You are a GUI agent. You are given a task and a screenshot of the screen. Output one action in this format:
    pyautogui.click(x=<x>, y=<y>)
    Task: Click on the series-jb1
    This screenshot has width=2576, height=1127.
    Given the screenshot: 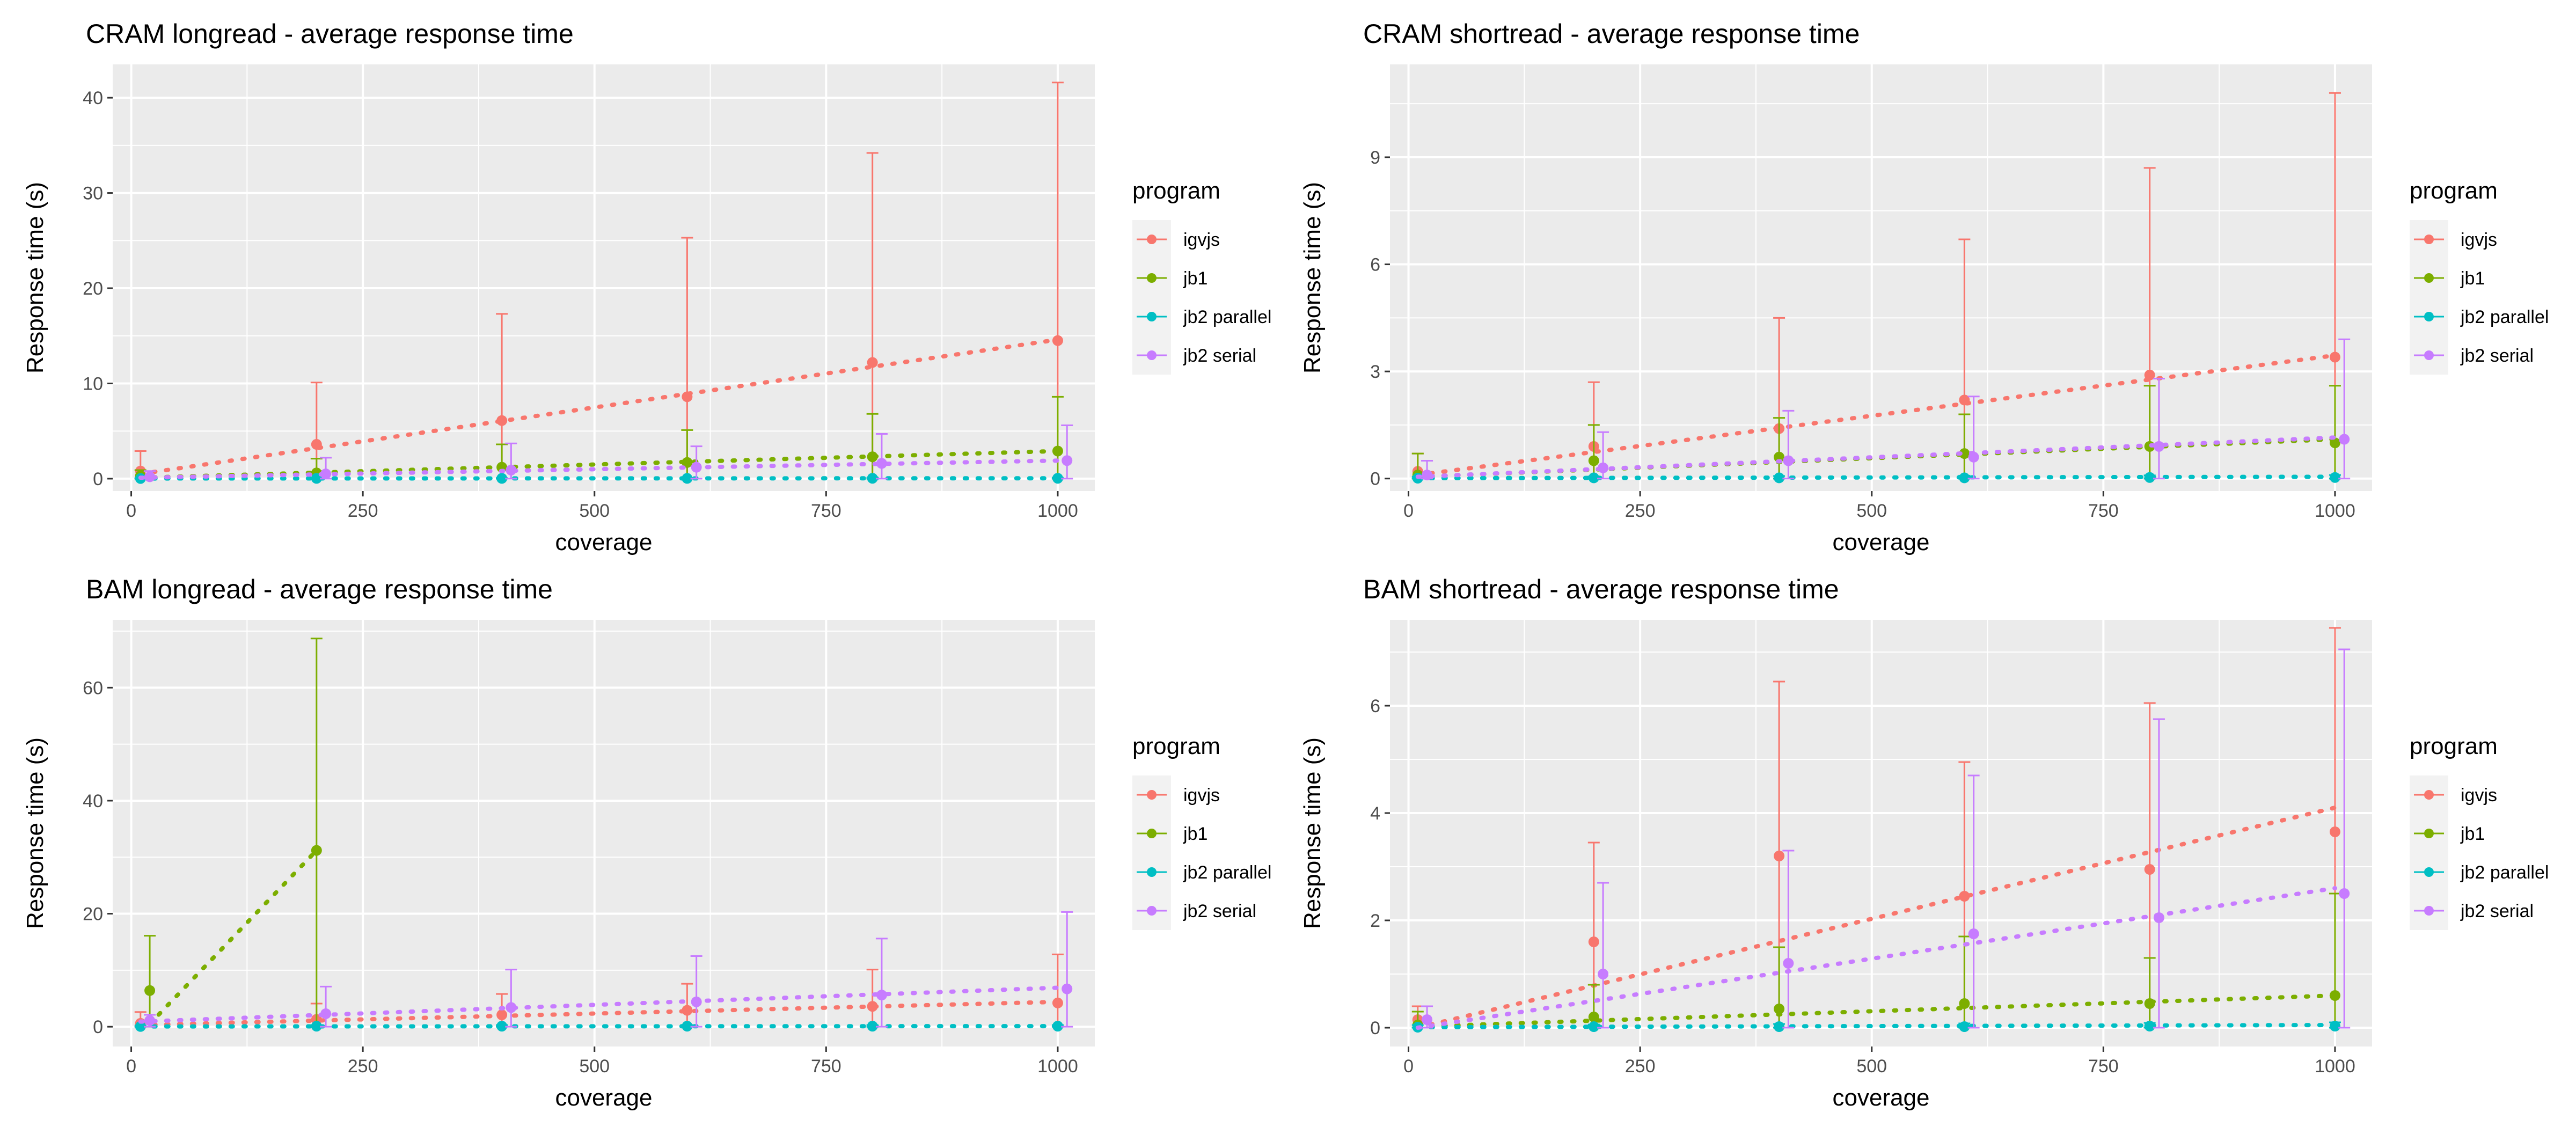 What is the action you would take?
    pyautogui.click(x=233, y=833)
    